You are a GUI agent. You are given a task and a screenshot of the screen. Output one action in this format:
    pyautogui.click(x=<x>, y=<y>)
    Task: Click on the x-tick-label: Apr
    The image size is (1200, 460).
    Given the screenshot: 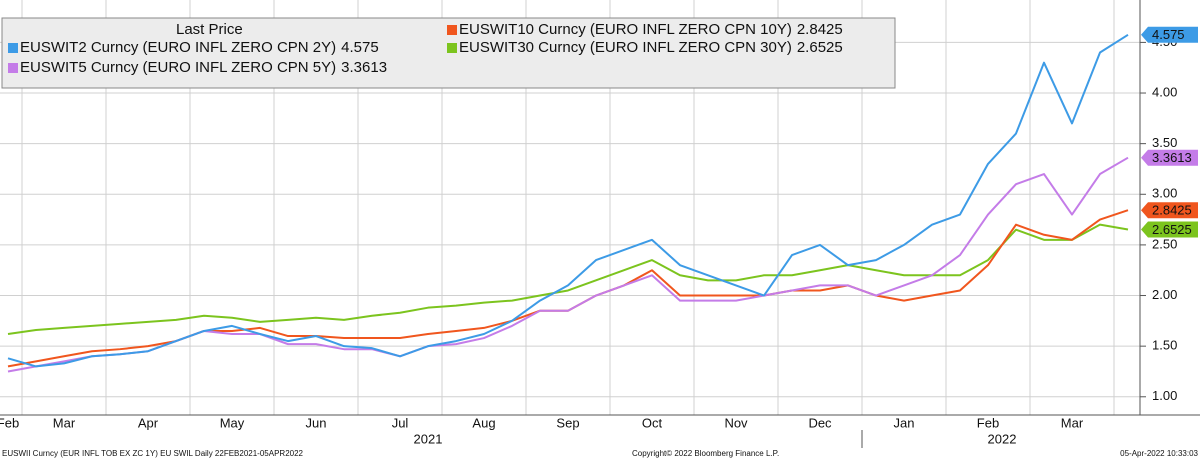 What is the action you would take?
    pyautogui.click(x=148, y=422)
    